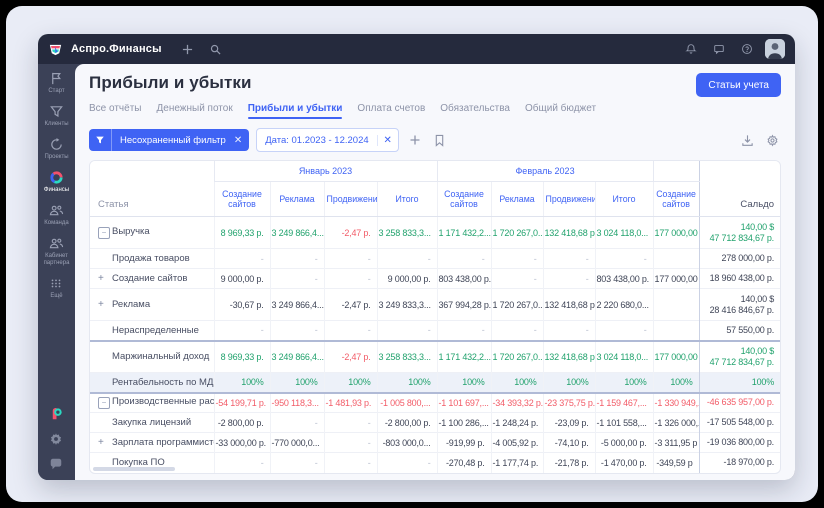  I want to click on user-avatar, so click(775, 49).